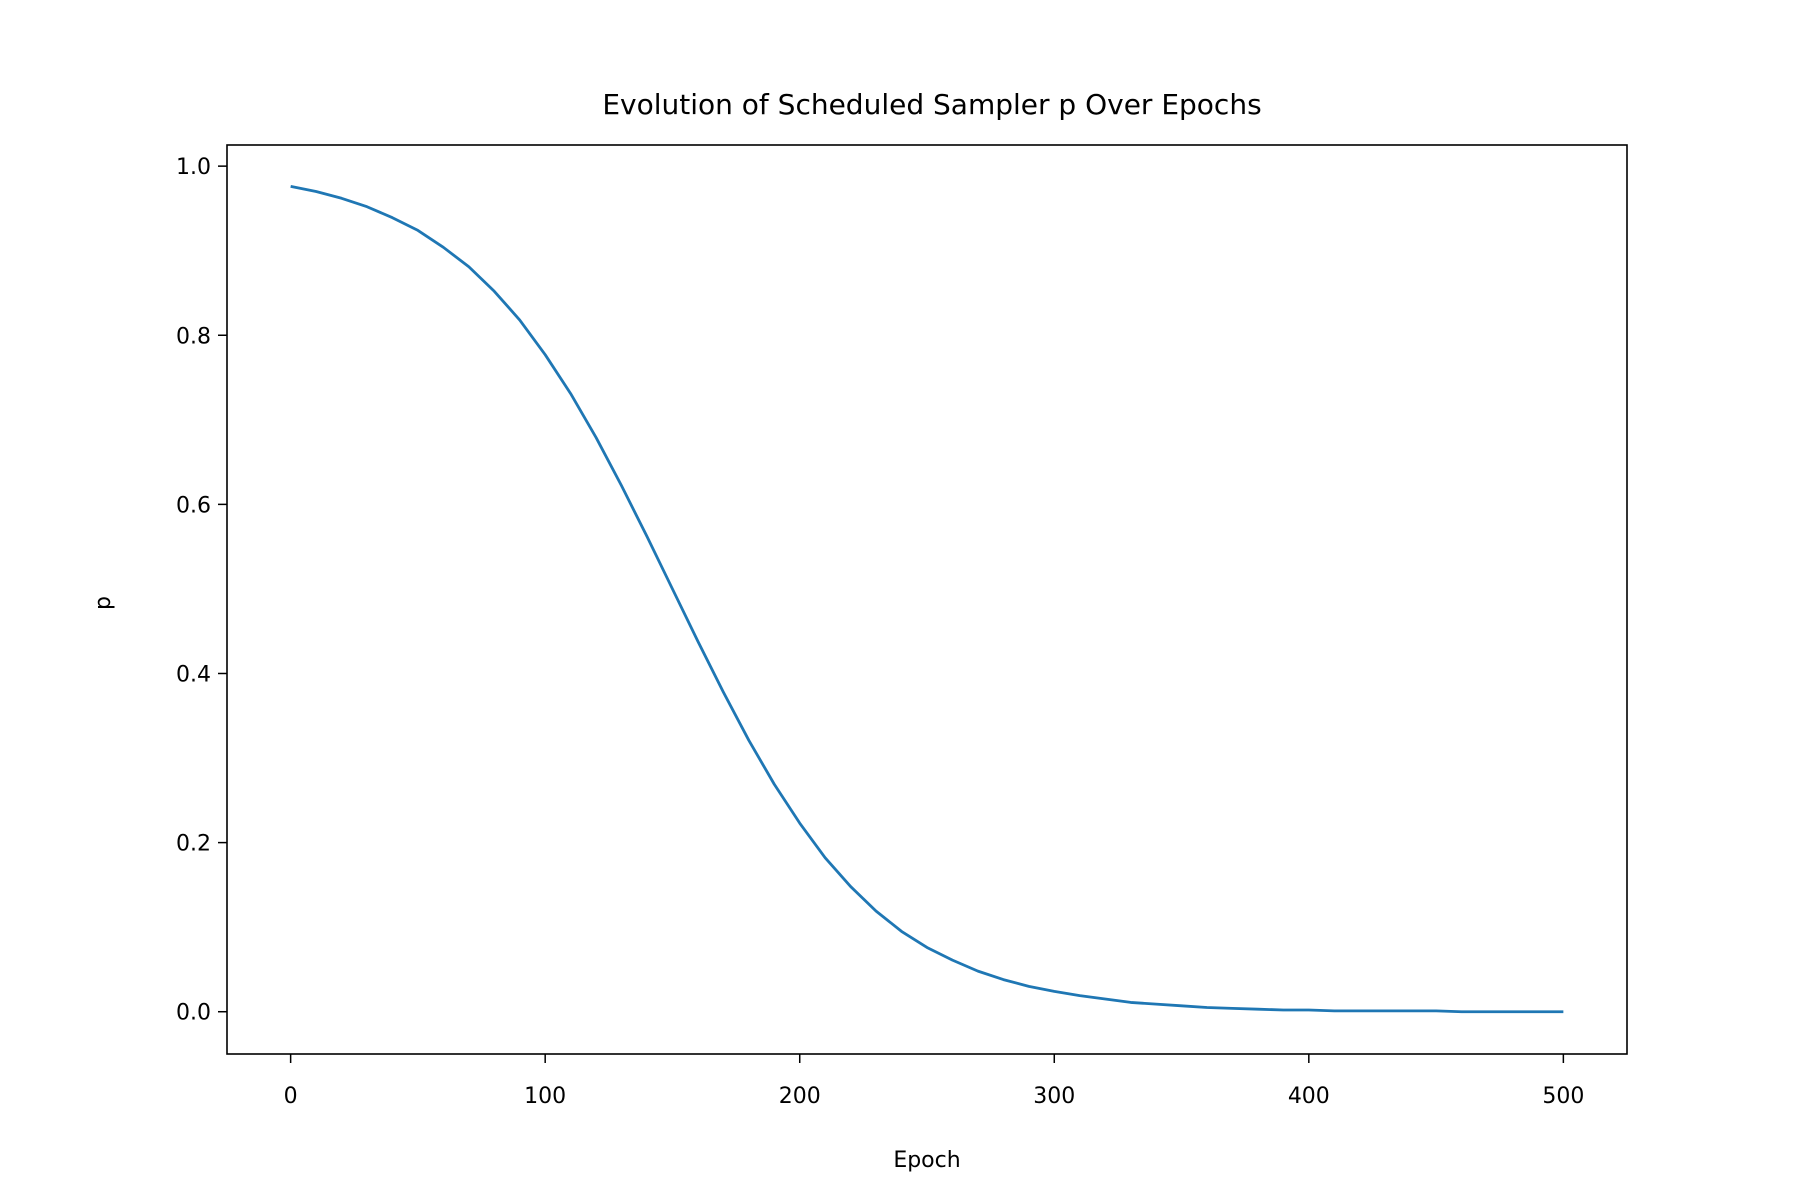  I want to click on x-tick-label: 0, so click(291, 1096).